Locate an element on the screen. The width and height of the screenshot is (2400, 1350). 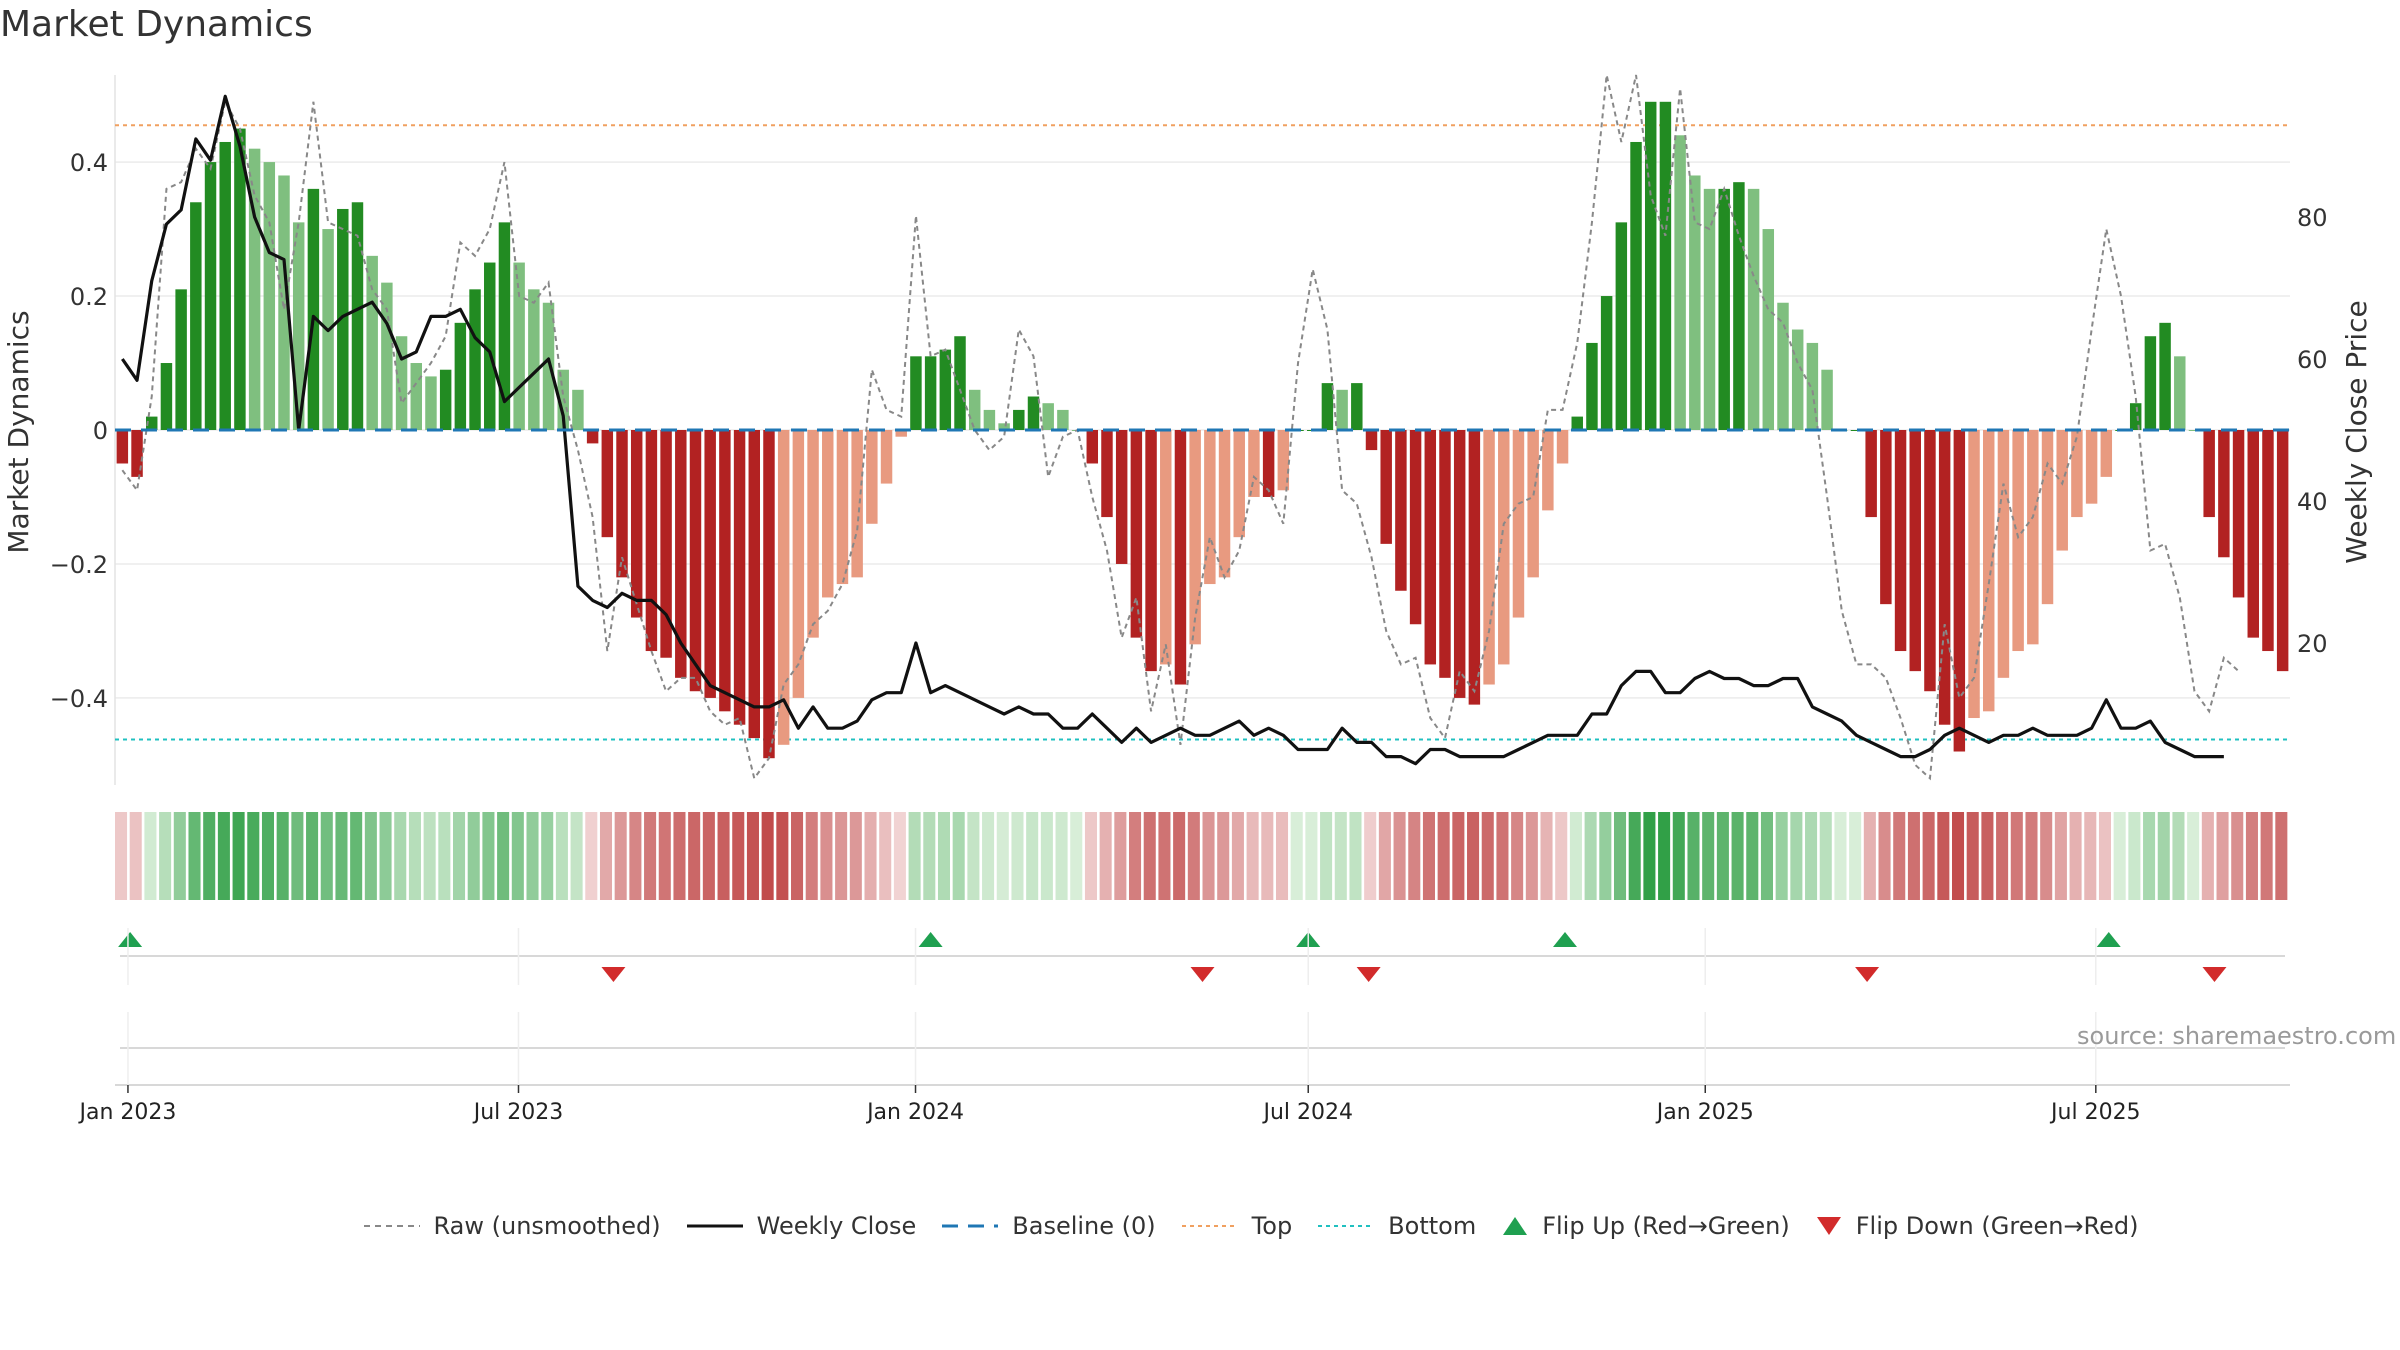
x-tick-label-1: Jul 2023 is located at coordinates (518, 1112).